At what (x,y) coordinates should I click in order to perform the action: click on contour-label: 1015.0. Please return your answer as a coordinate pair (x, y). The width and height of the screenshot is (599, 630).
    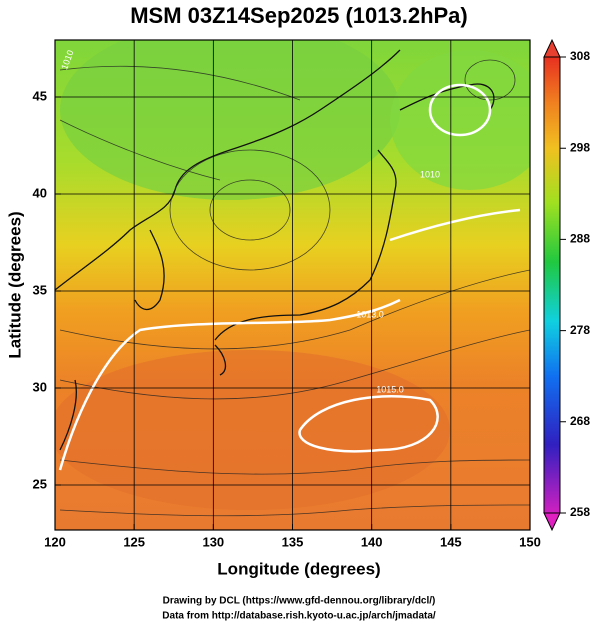
    Looking at the image, I should click on (390, 389).